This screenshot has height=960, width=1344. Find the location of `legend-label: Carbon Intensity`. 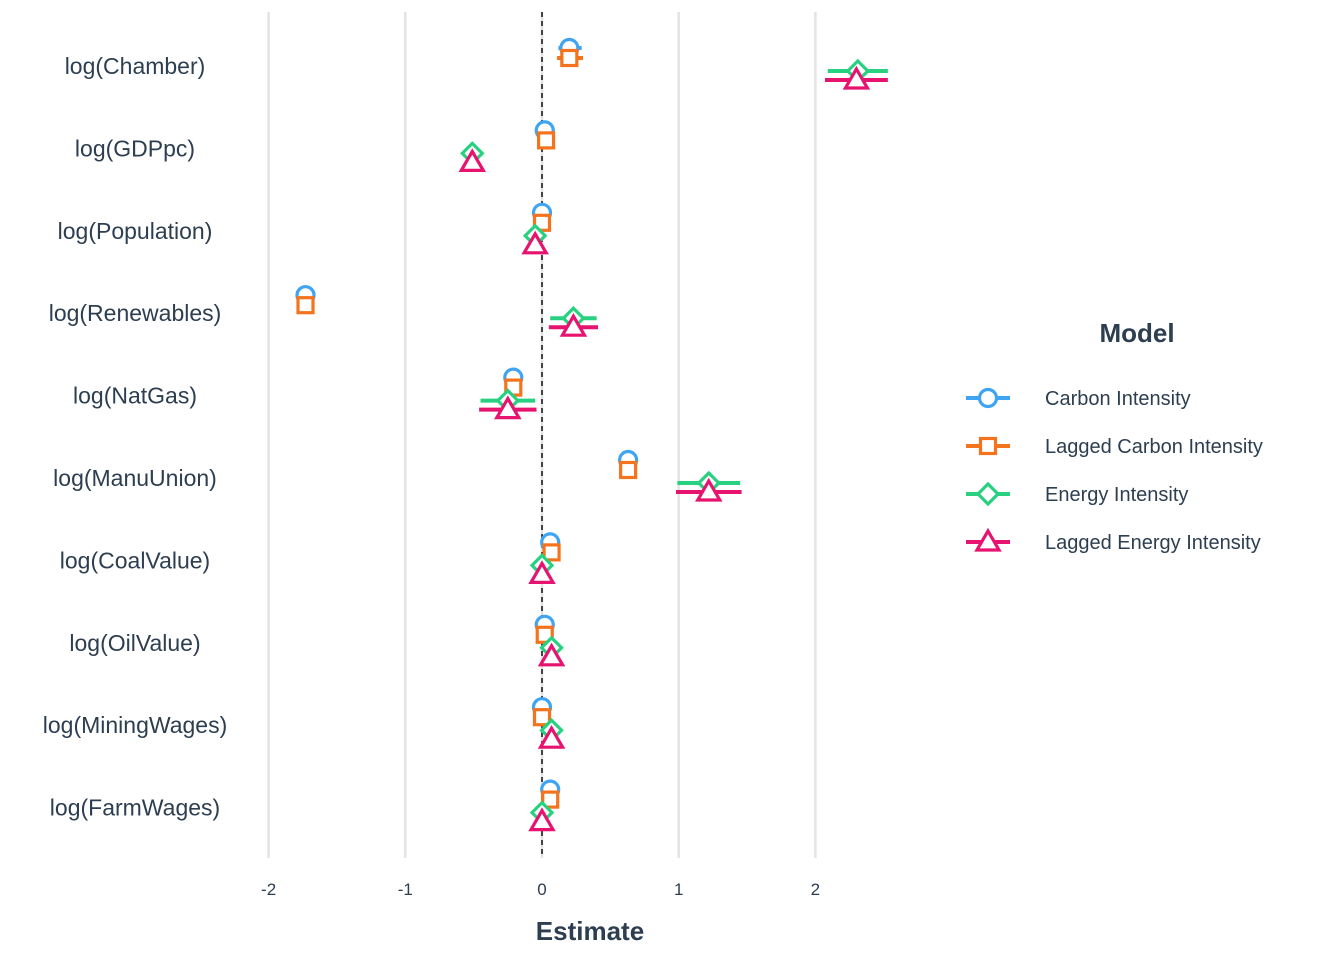

legend-label: Carbon Intensity is located at coordinates (1118, 399).